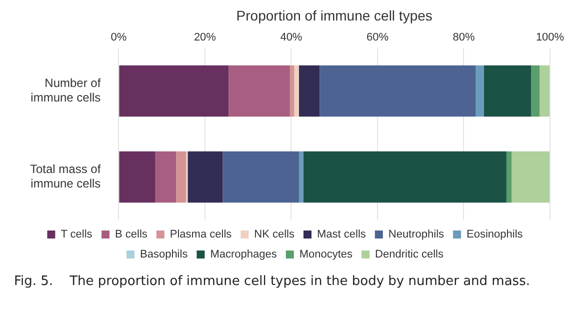 The width and height of the screenshot is (580, 312). Describe the element at coordinates (76, 234) in the screenshot. I see `legend-label: T cells` at that location.